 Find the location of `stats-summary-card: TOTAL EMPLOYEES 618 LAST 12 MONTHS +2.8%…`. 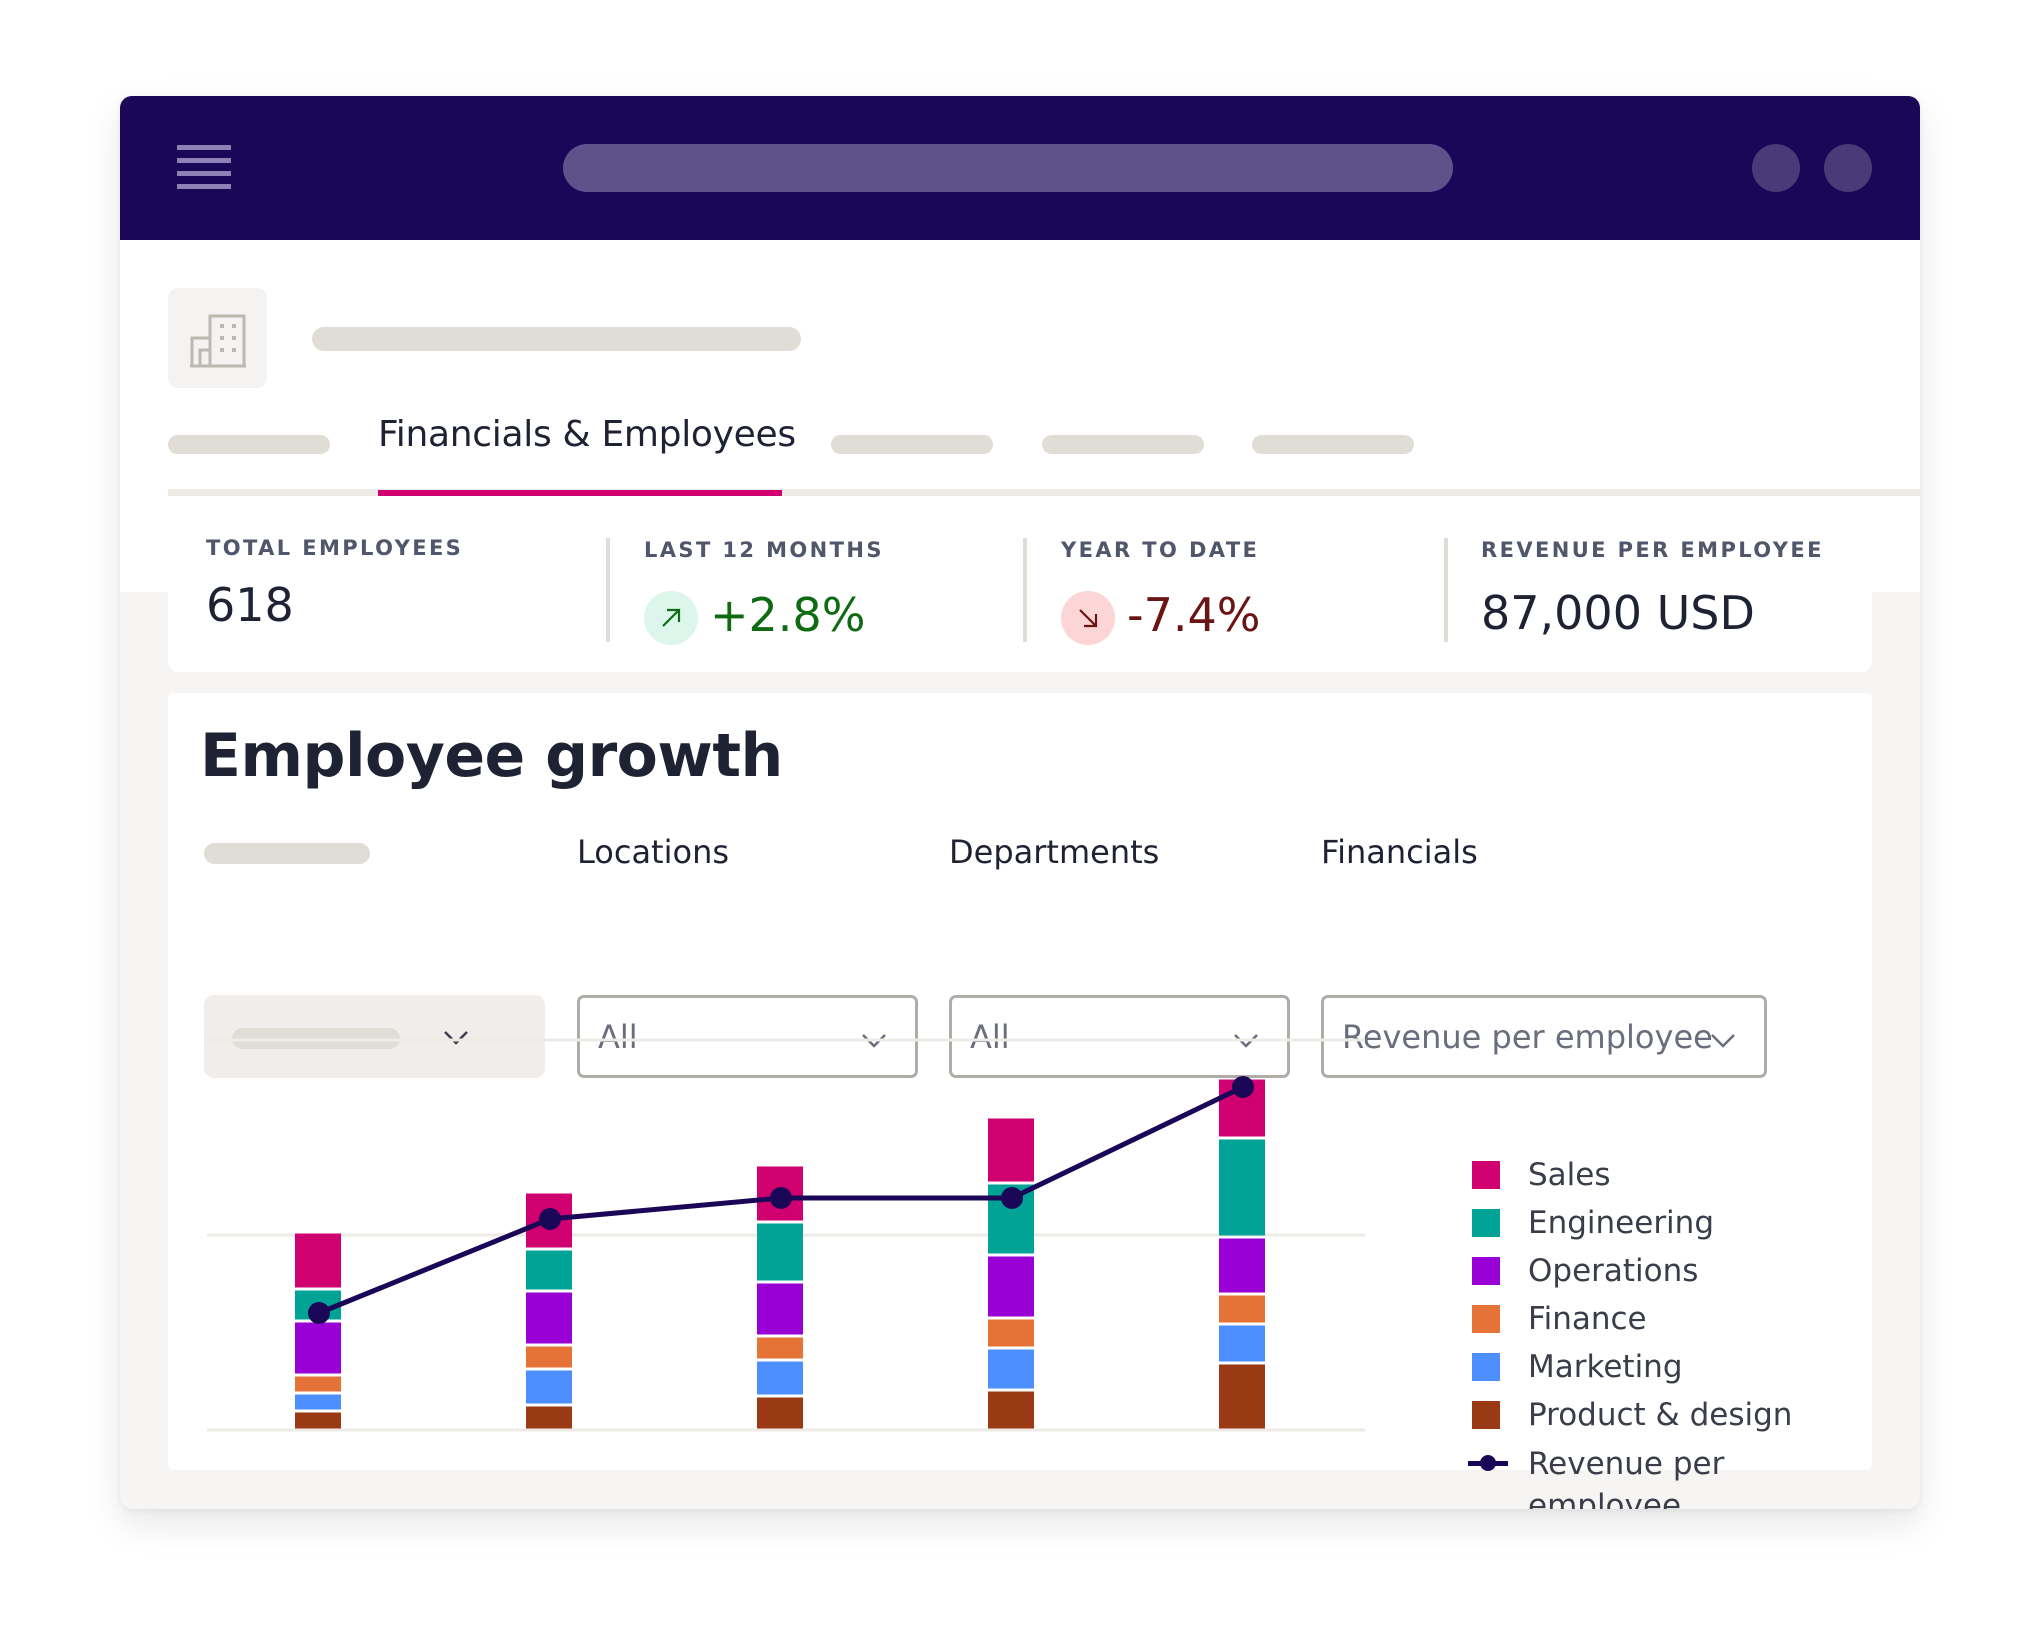

stats-summary-card: TOTAL EMPLOYEES 618 LAST 12 MONTHS +2.8%… is located at coordinates (1020, 590).